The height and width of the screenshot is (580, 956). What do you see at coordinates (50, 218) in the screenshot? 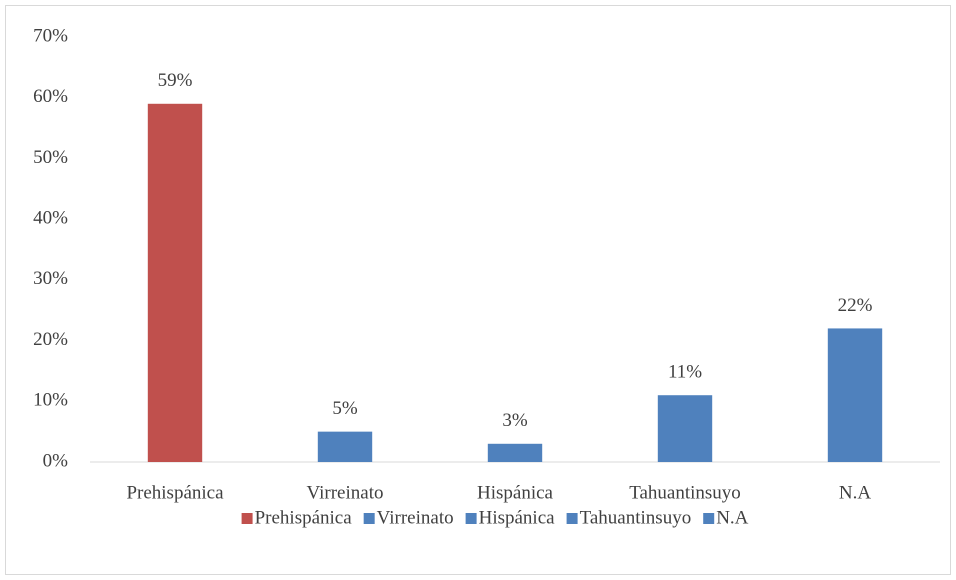
I see `y-tick-label: 40%` at bounding box center [50, 218].